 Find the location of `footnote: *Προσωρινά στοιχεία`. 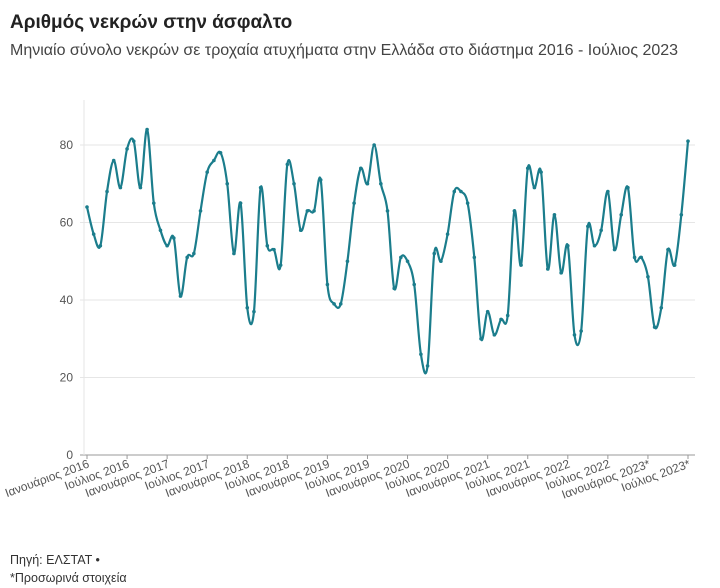

footnote: *Προσωρινά στοιχεία is located at coordinates (68, 578).